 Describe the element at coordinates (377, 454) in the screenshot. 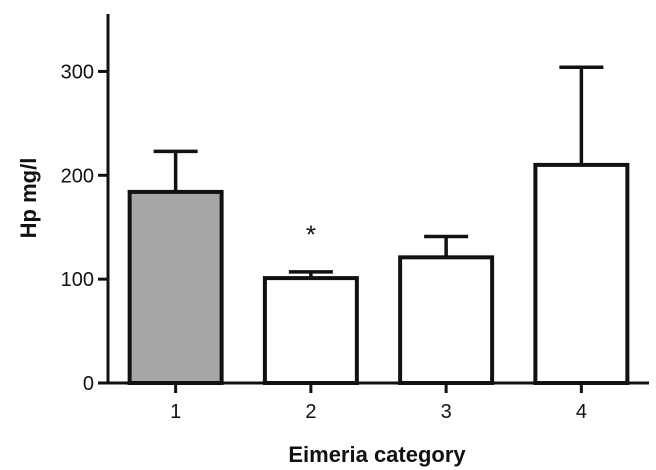

I see `x-axis-title: Eimeria category` at that location.